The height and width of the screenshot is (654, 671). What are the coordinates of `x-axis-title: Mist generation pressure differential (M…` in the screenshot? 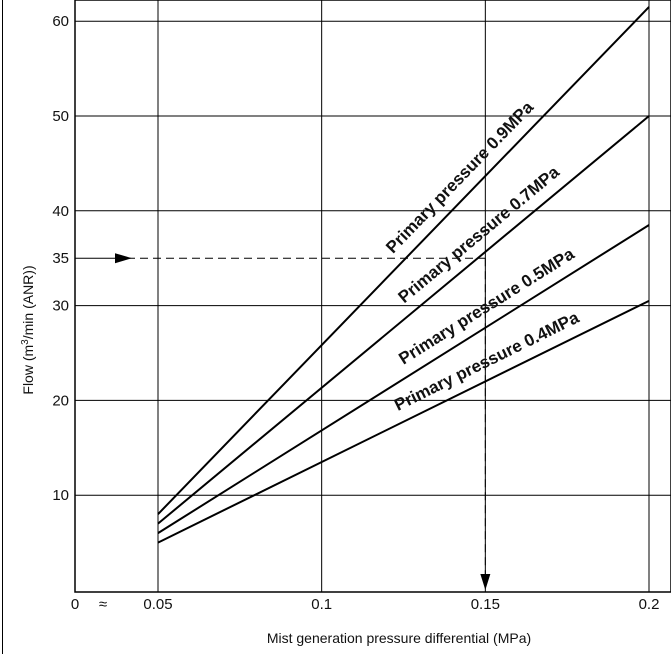 It's located at (399, 638).